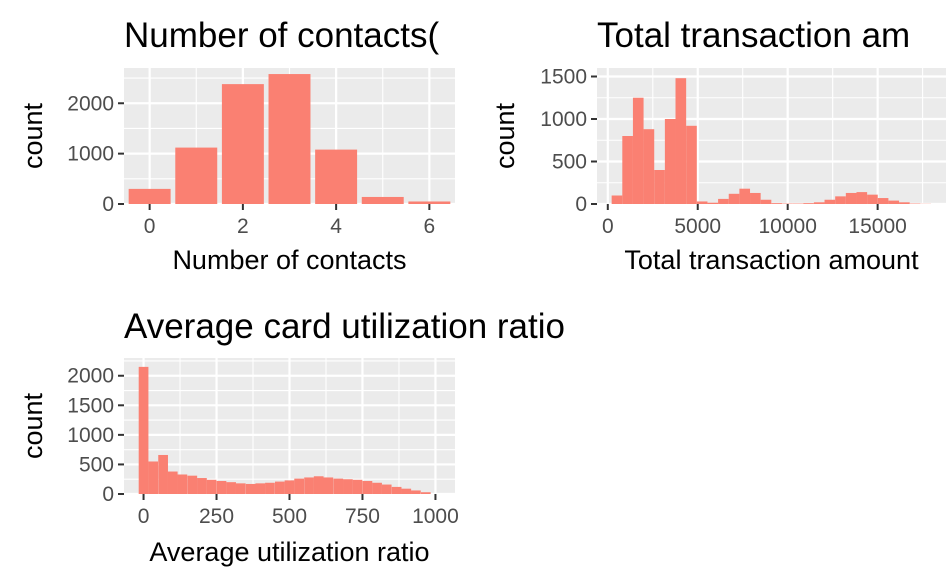 This screenshot has width=946, height=584. Describe the element at coordinates (289, 260) in the screenshot. I see `x-axis-title: Number of contacts` at that location.